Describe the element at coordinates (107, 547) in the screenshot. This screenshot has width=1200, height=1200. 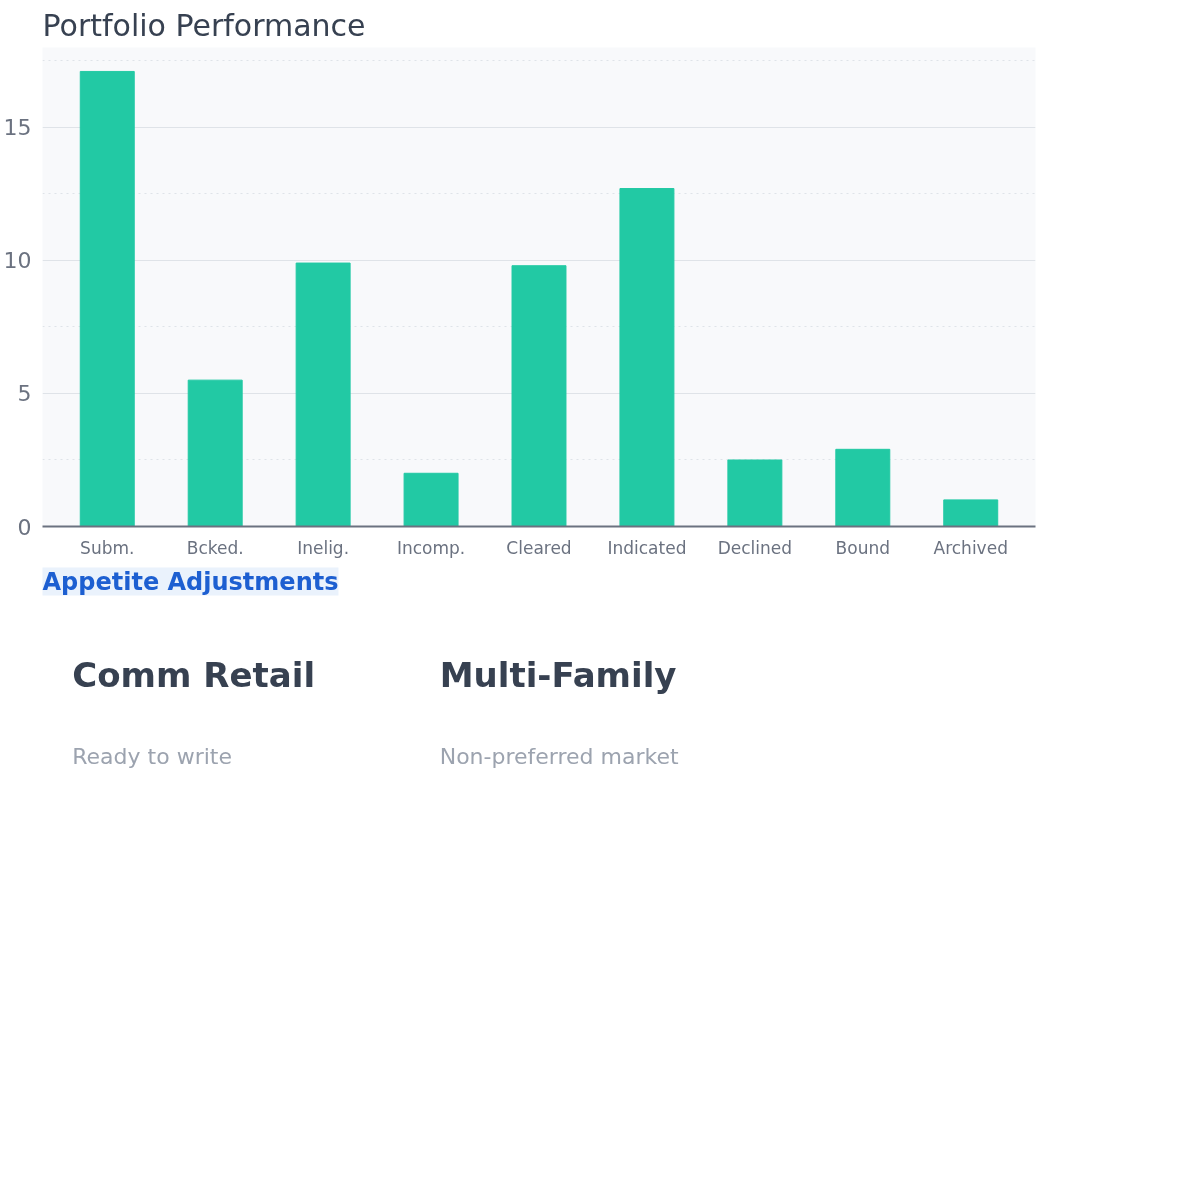
I see `x-tick-label: Subm.` at that location.